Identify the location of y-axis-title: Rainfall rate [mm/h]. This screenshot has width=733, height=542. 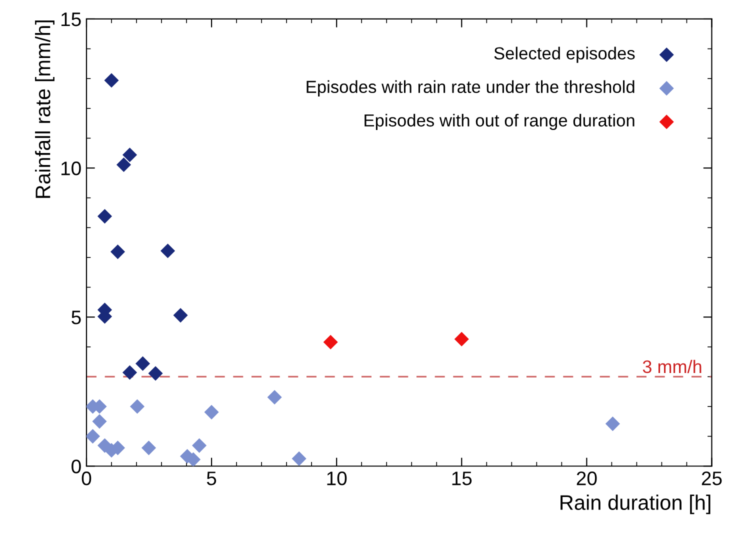
(44, 109).